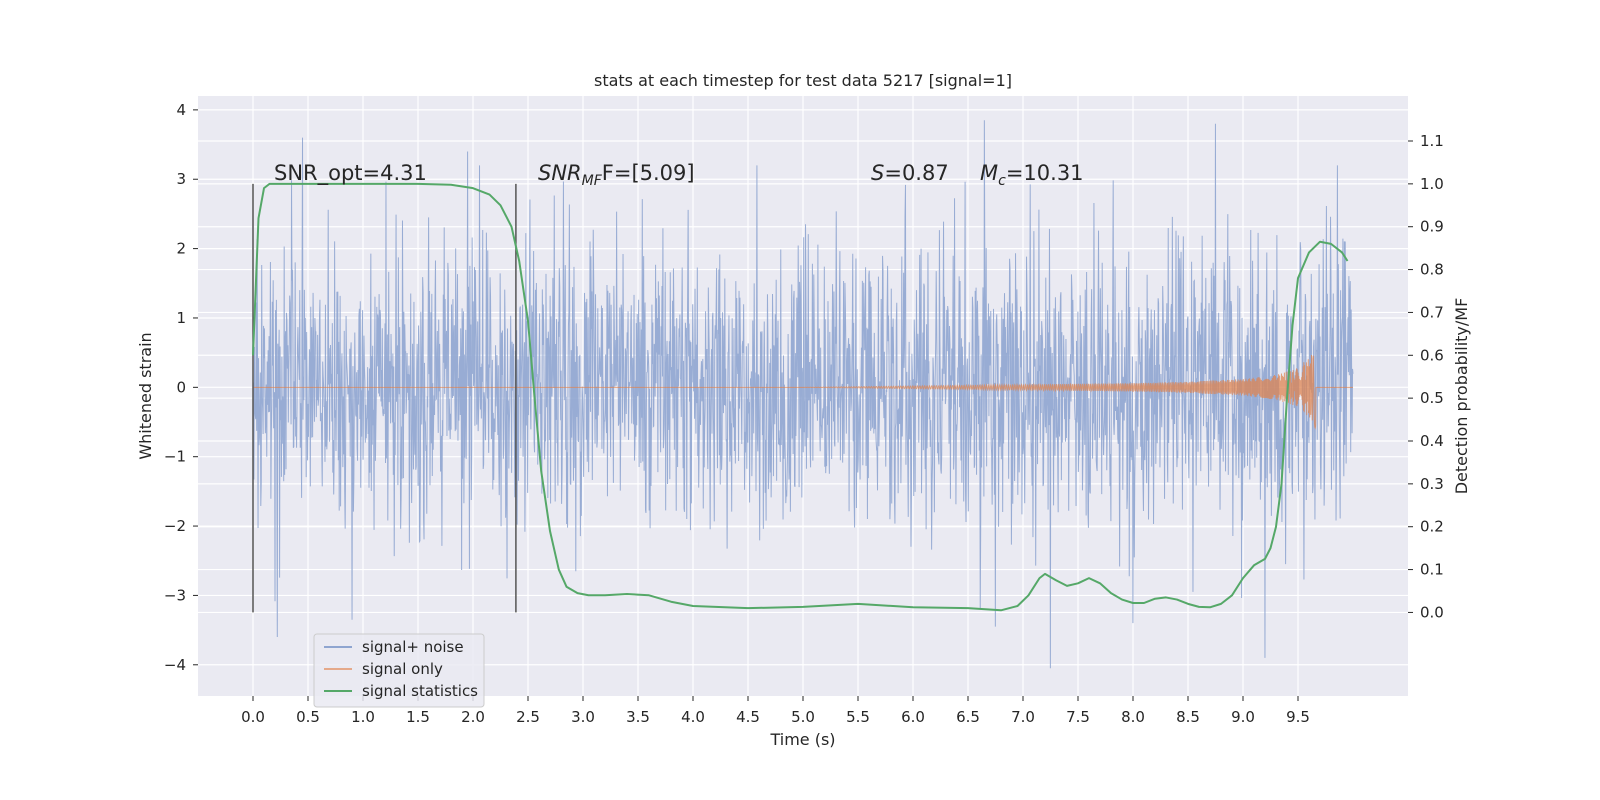  I want to click on y2-tick-label: 0.4, so click(1432, 441).